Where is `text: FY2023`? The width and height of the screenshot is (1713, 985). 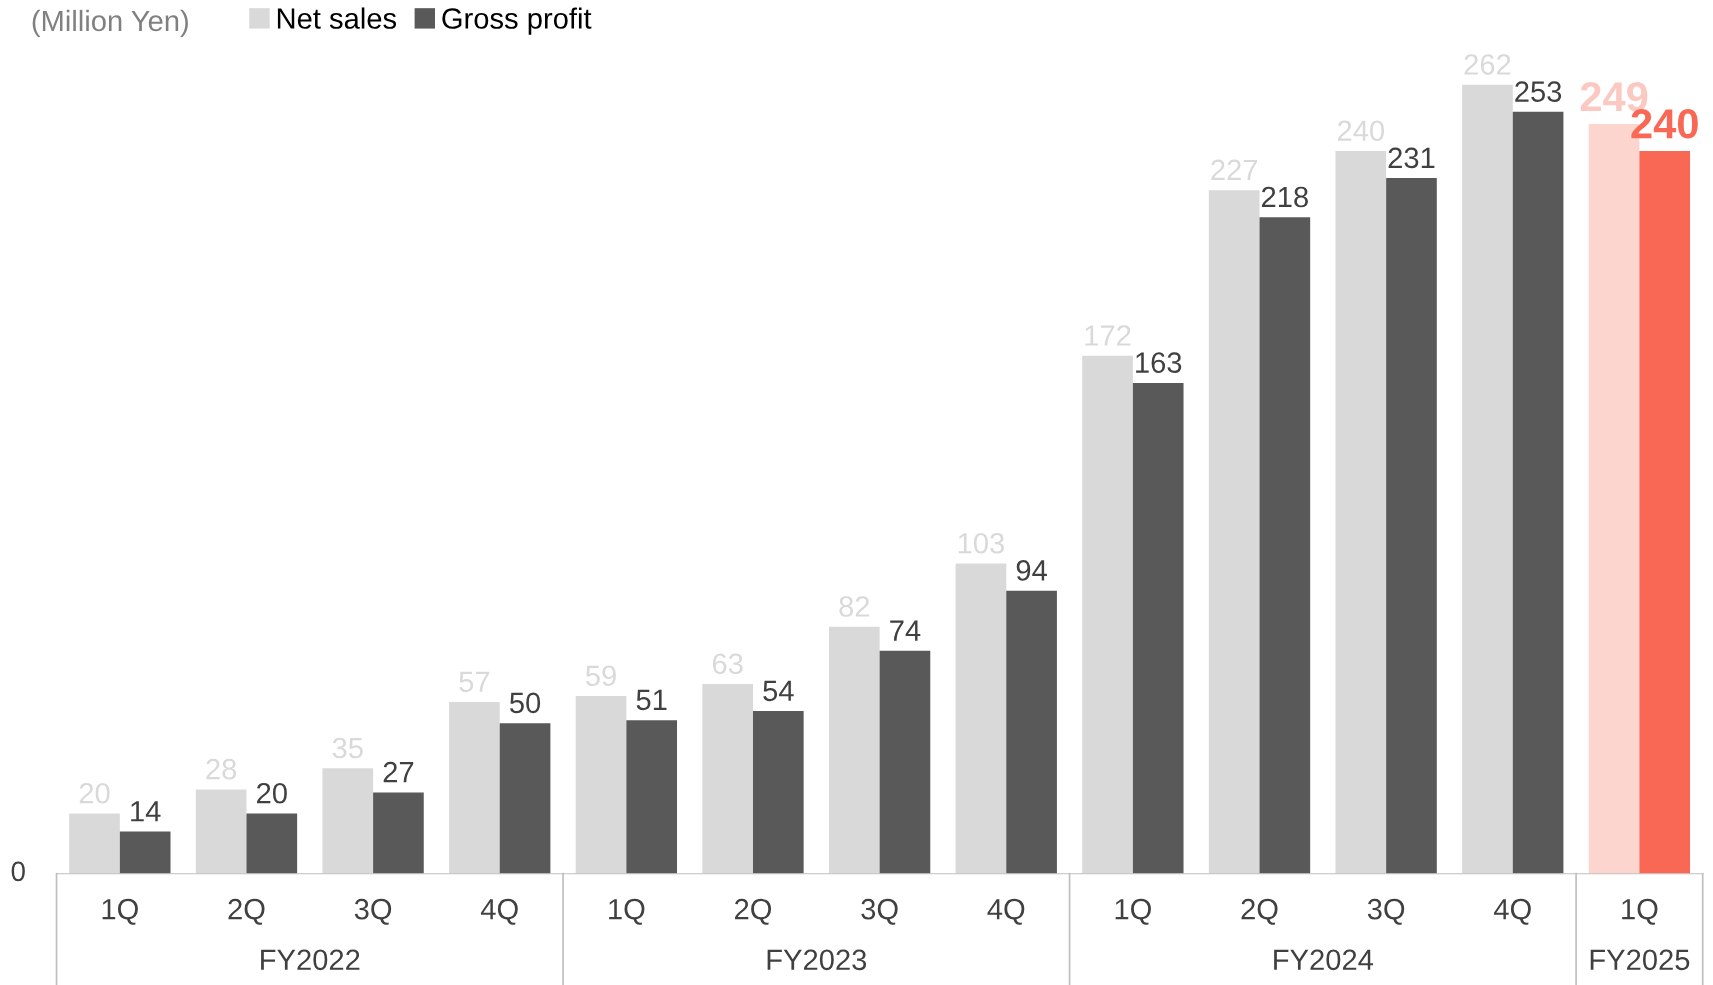 text: FY2023 is located at coordinates (817, 960).